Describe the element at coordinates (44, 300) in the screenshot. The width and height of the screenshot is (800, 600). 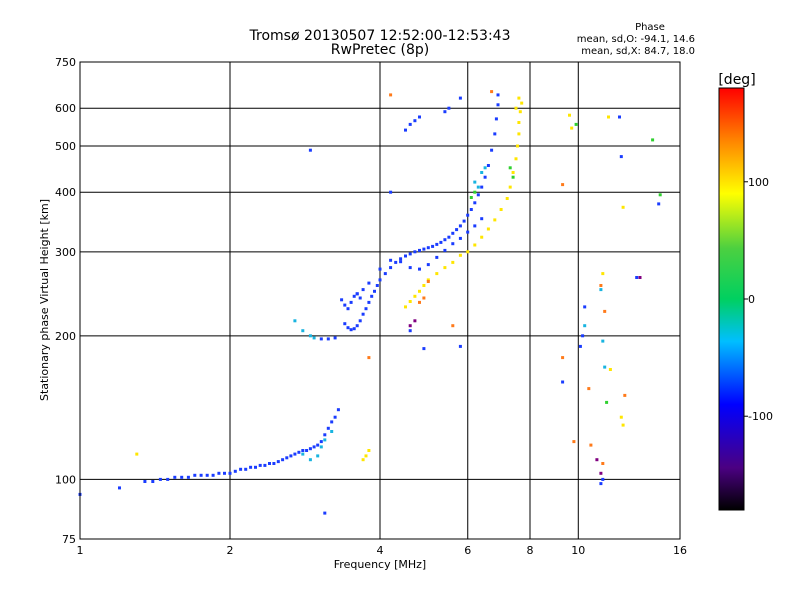
I see `y-axis-label: Stationary phase Virtual Height [km]` at that location.